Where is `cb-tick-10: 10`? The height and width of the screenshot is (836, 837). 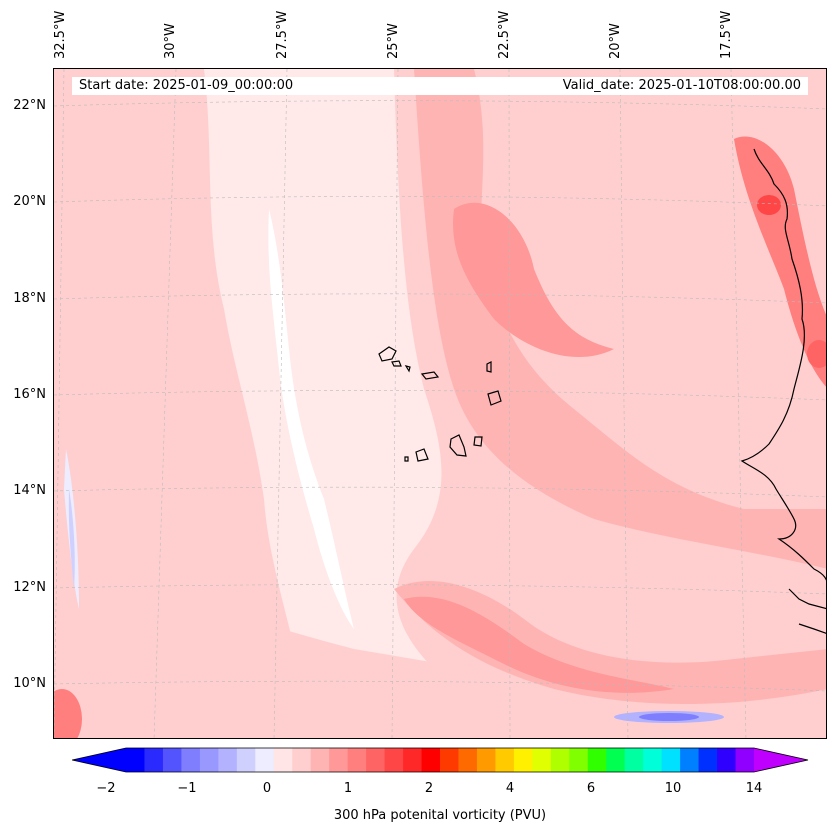
cb-tick-10: 10 is located at coordinates (673, 788).